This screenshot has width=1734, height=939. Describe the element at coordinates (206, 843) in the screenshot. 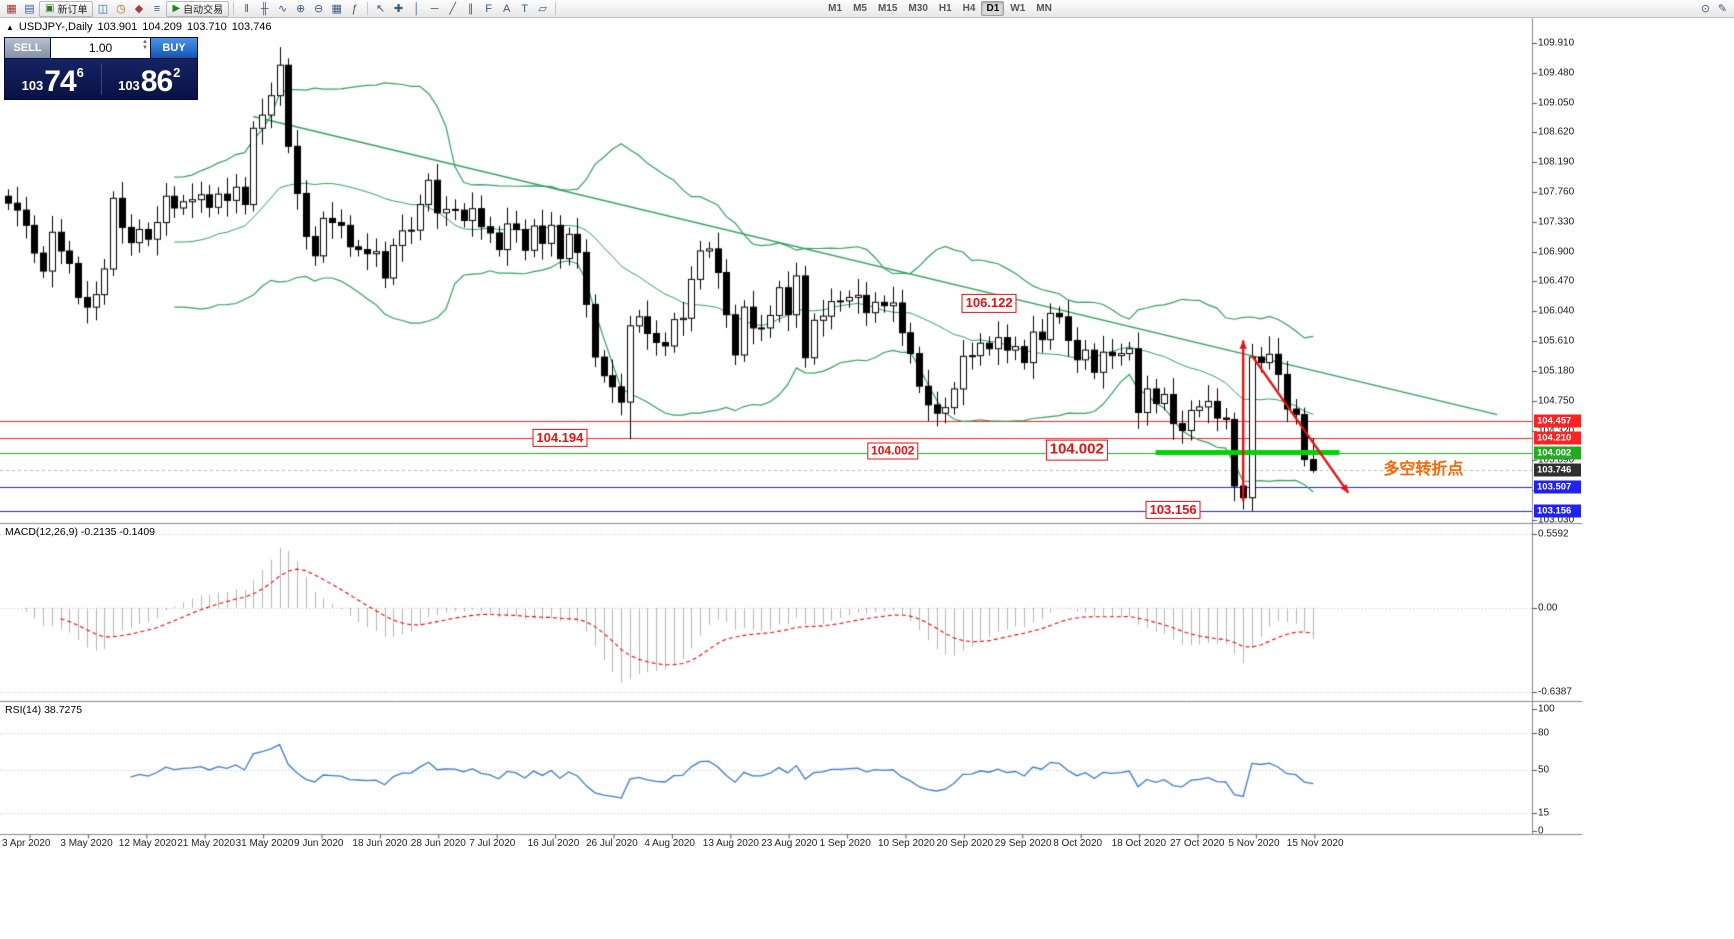

I see `date-label: 21 May 2020` at that location.